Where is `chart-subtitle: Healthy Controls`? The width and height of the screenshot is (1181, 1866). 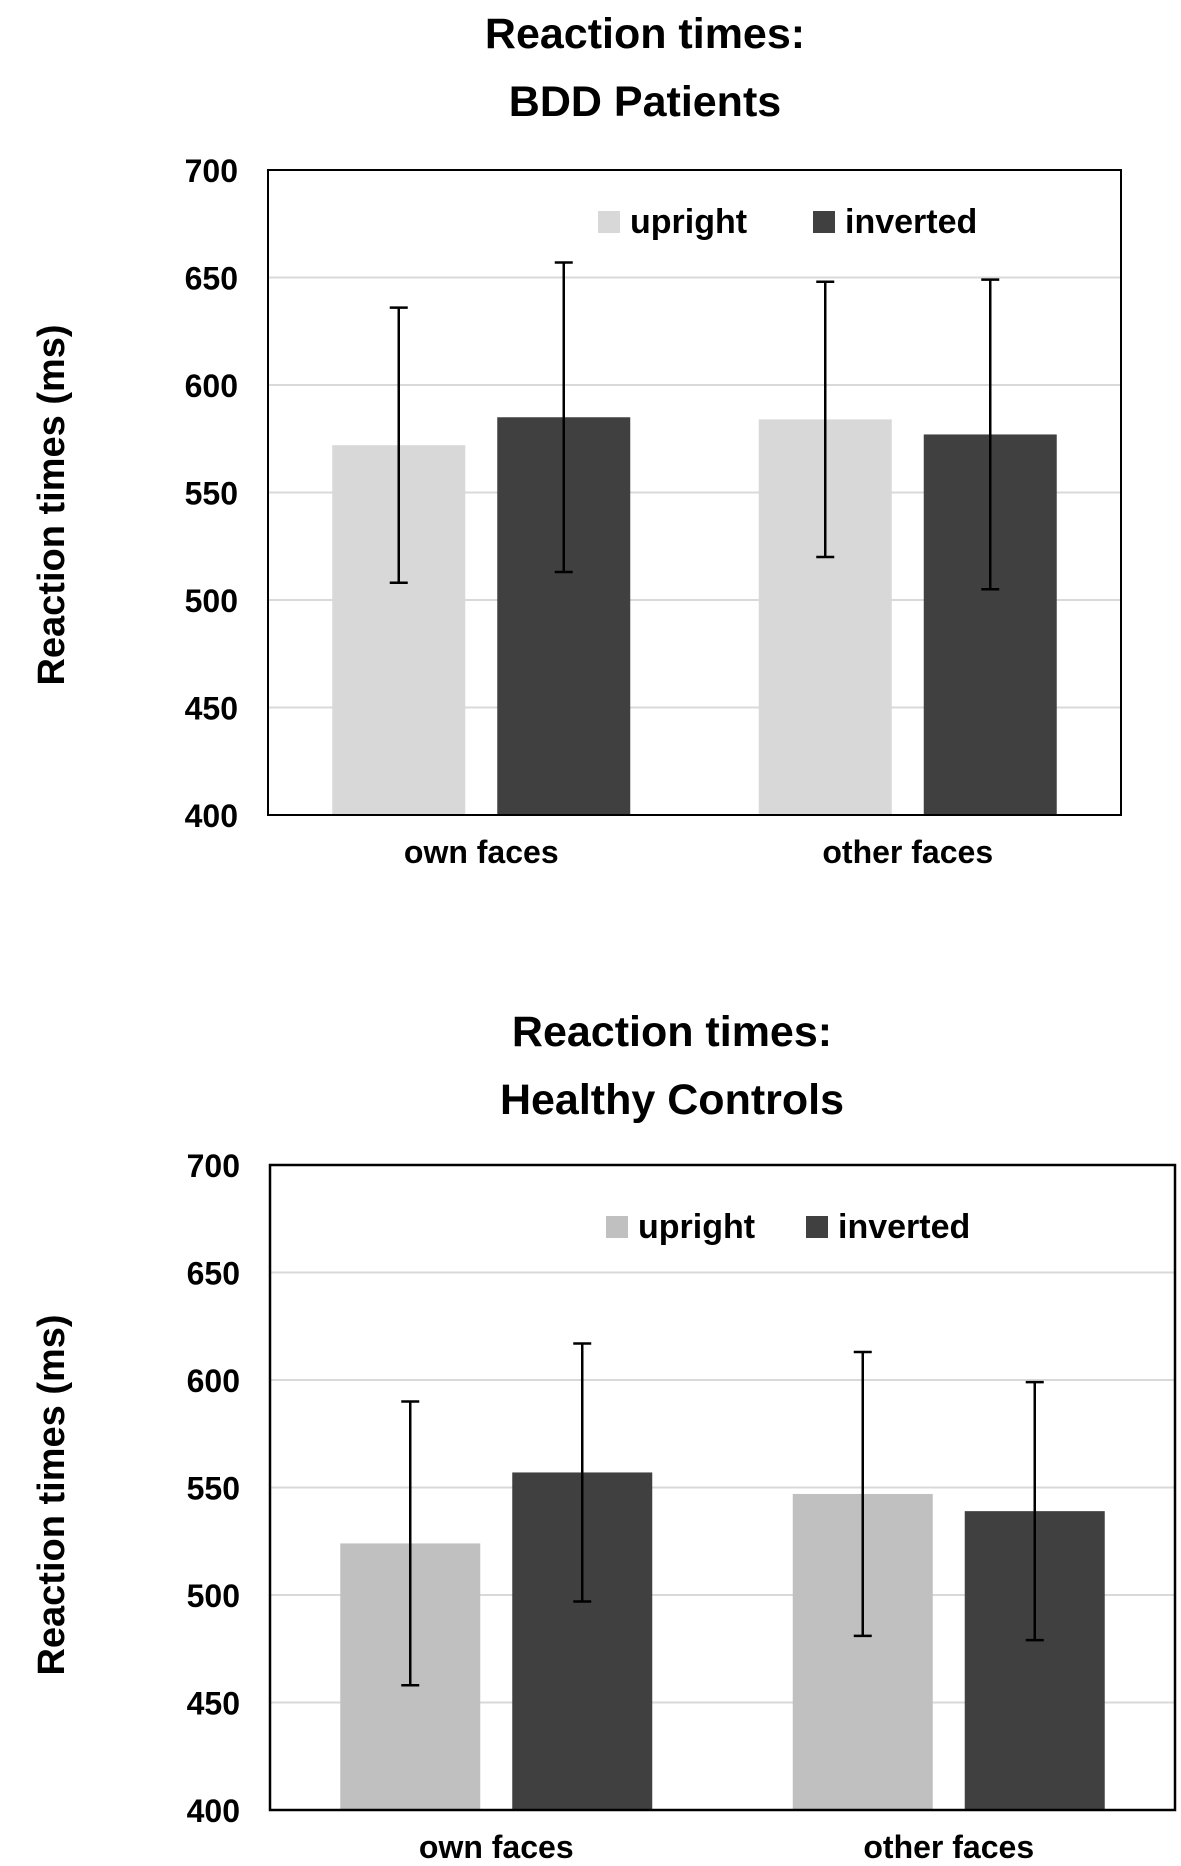 chart-subtitle: Healthy Controls is located at coordinates (672, 1100).